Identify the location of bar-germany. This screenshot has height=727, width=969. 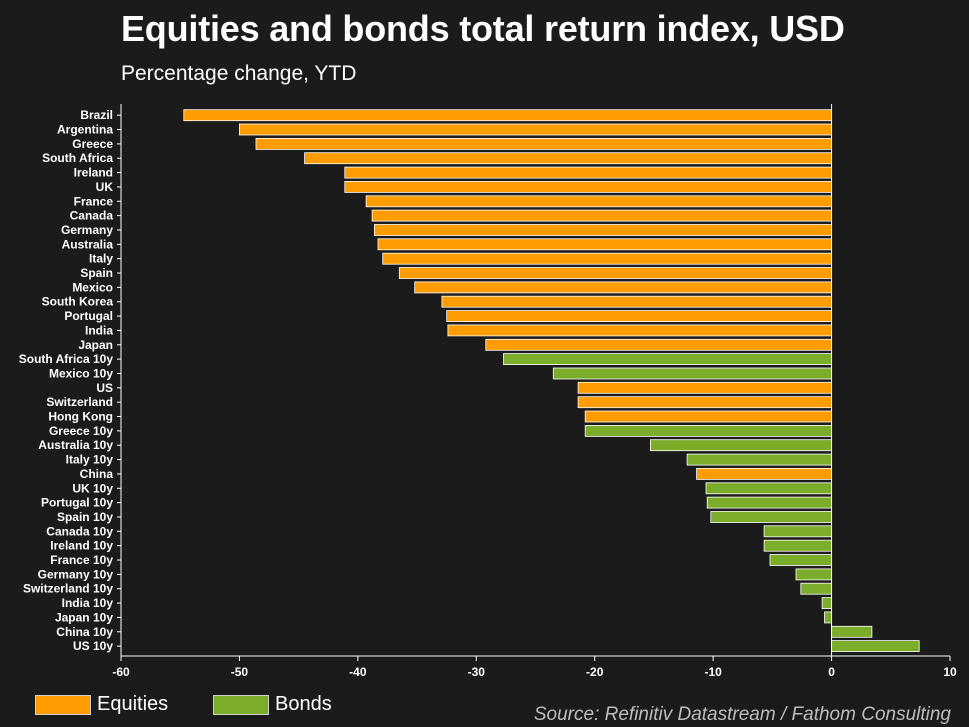
(602, 230).